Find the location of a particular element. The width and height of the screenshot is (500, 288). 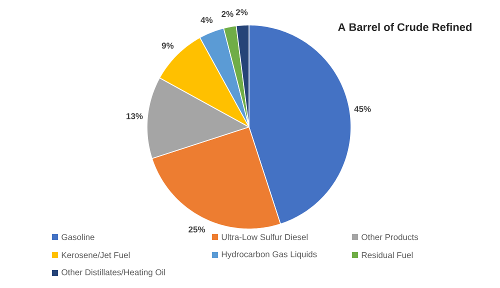

legend-label: Ultra-Low Sulfur Diesel is located at coordinates (265, 237).